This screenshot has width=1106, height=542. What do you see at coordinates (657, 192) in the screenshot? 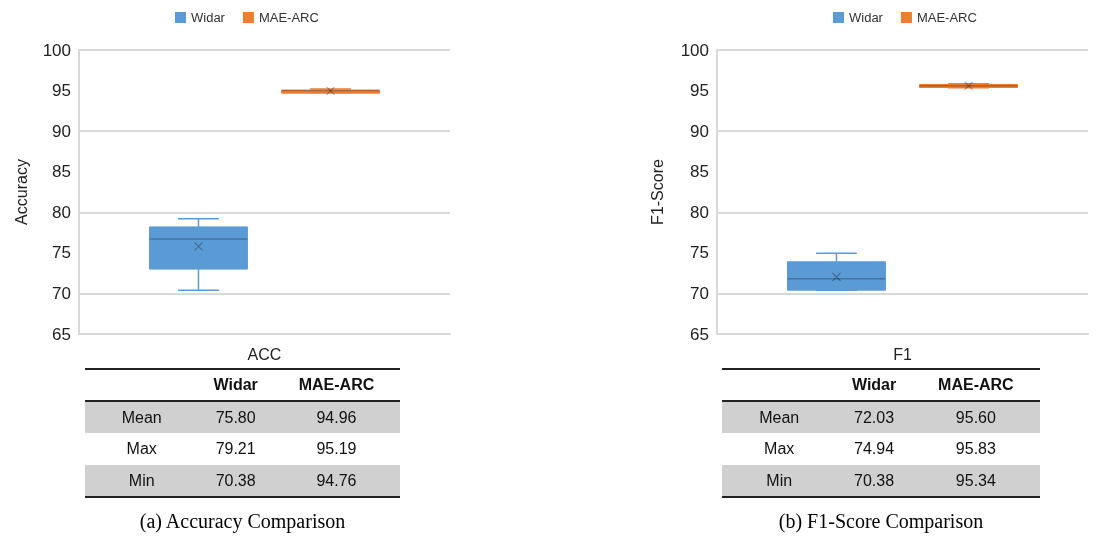
I see `y-axis-title: F1-Score` at bounding box center [657, 192].